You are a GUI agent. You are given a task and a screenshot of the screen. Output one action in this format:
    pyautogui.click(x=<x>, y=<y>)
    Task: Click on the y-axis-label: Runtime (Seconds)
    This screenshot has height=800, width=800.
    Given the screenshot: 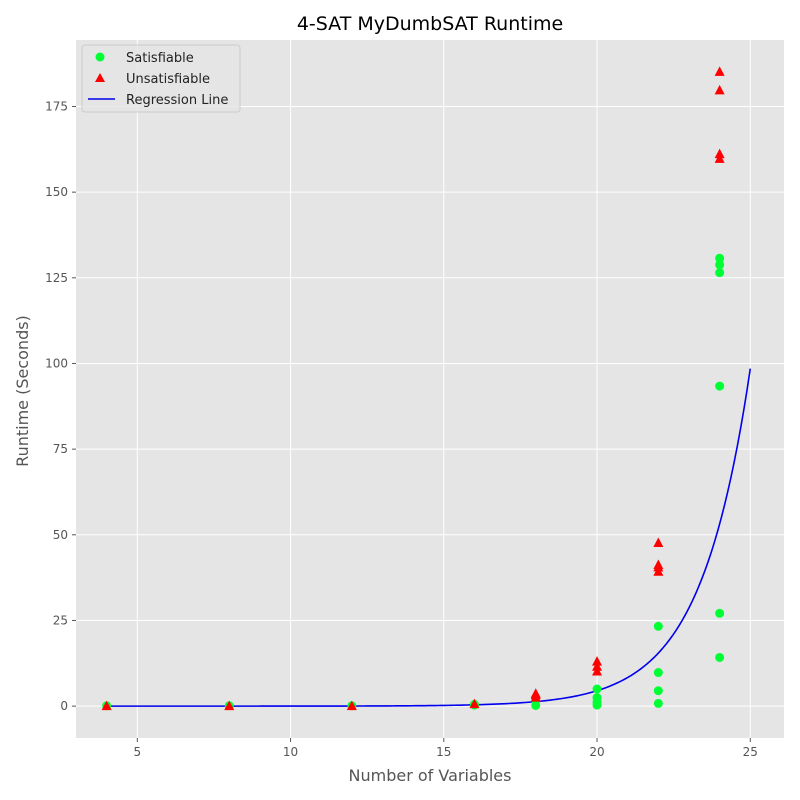 What is the action you would take?
    pyautogui.click(x=22, y=391)
    